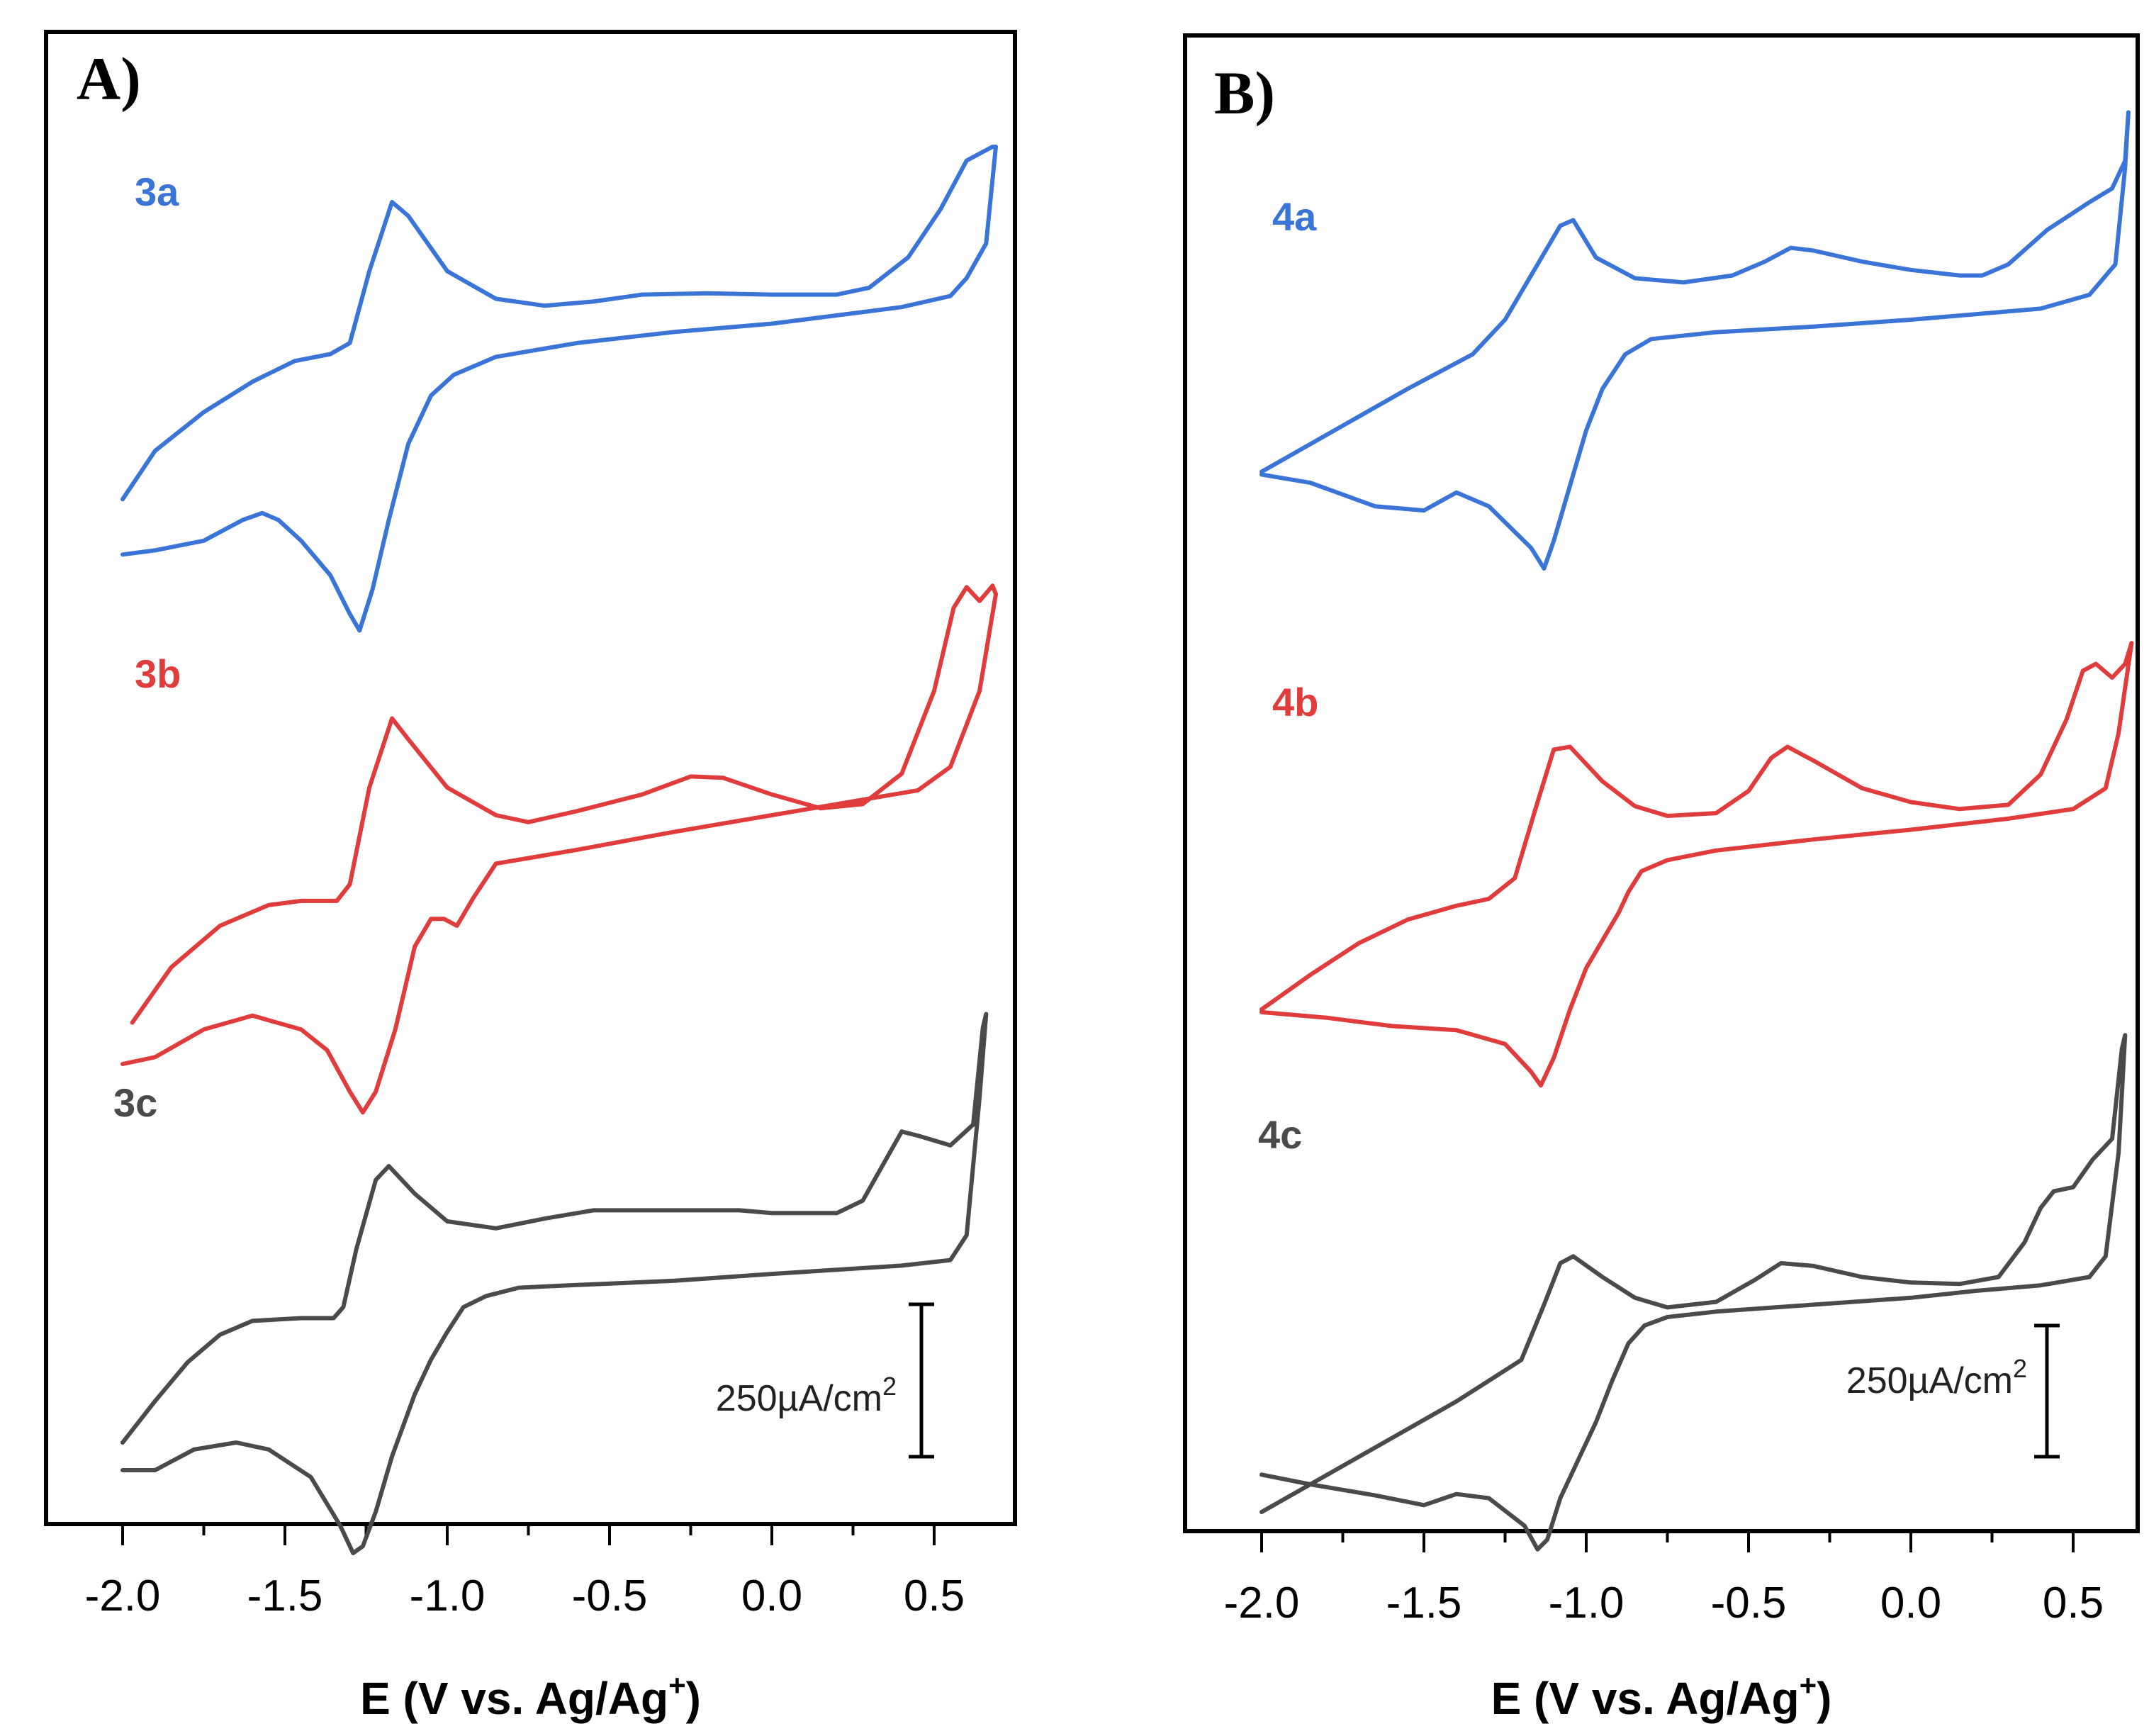 The width and height of the screenshot is (2149, 1736). I want to click on series-label-3a: 3a, so click(157, 191).